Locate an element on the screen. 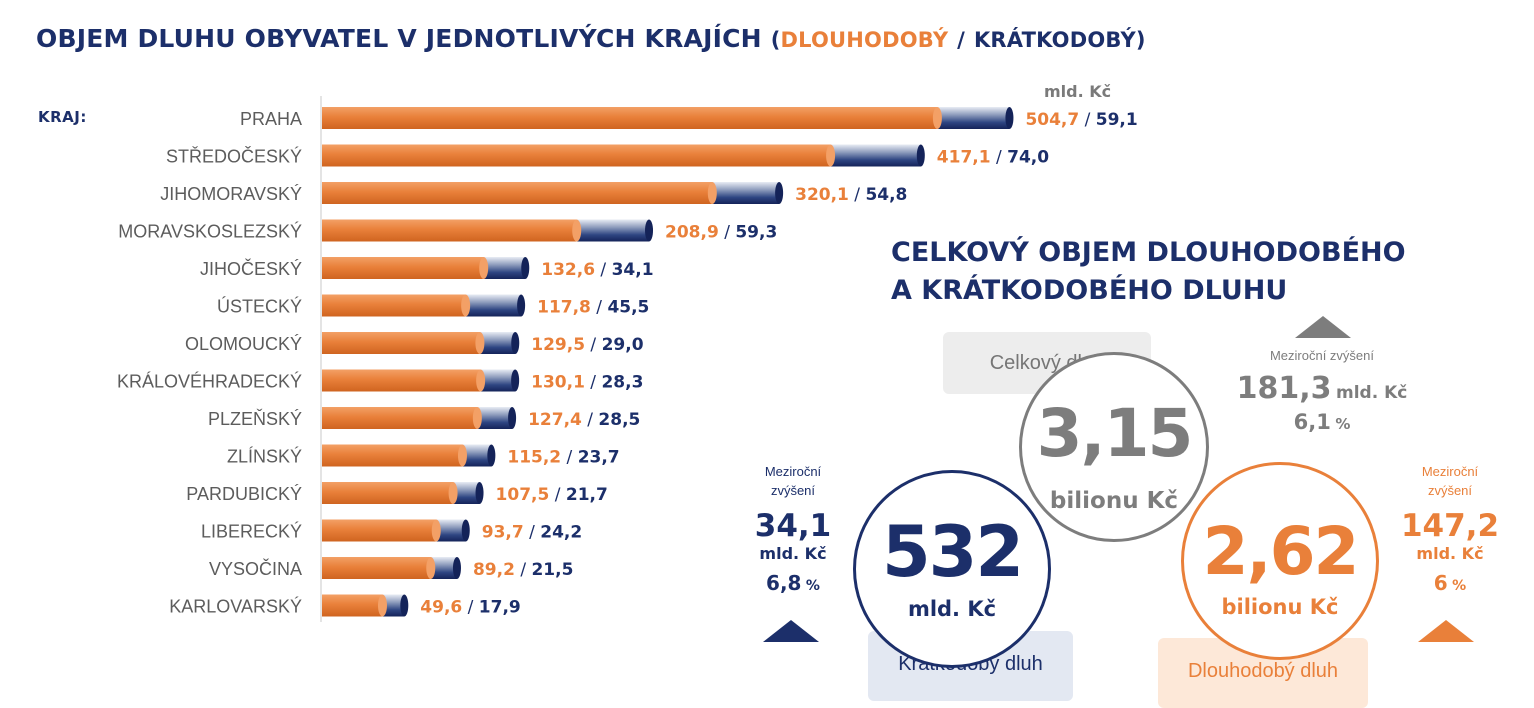 The image size is (1534, 708). total-yoy-pct: 6,1 is located at coordinates (1312, 422).